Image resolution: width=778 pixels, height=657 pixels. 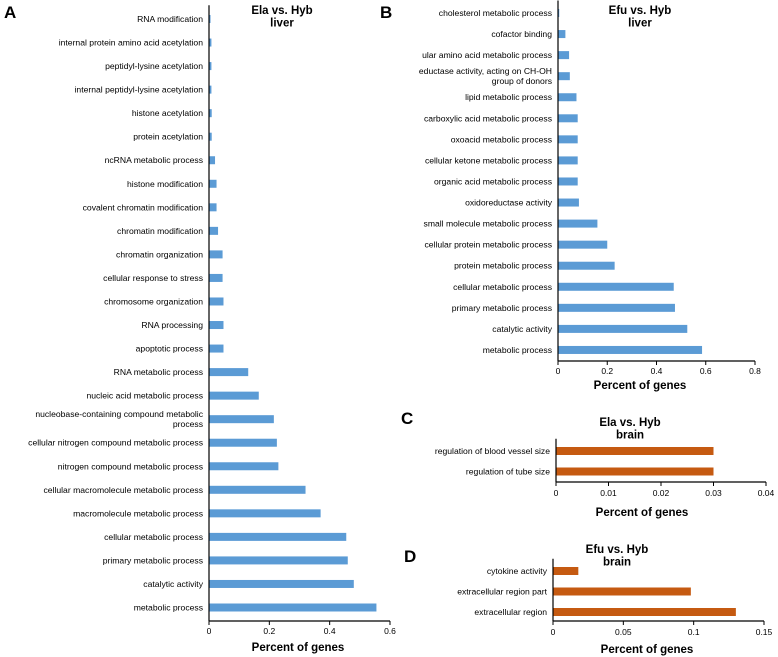 What do you see at coordinates (168, 137) in the screenshot?
I see `category-label: protein acetylation` at bounding box center [168, 137].